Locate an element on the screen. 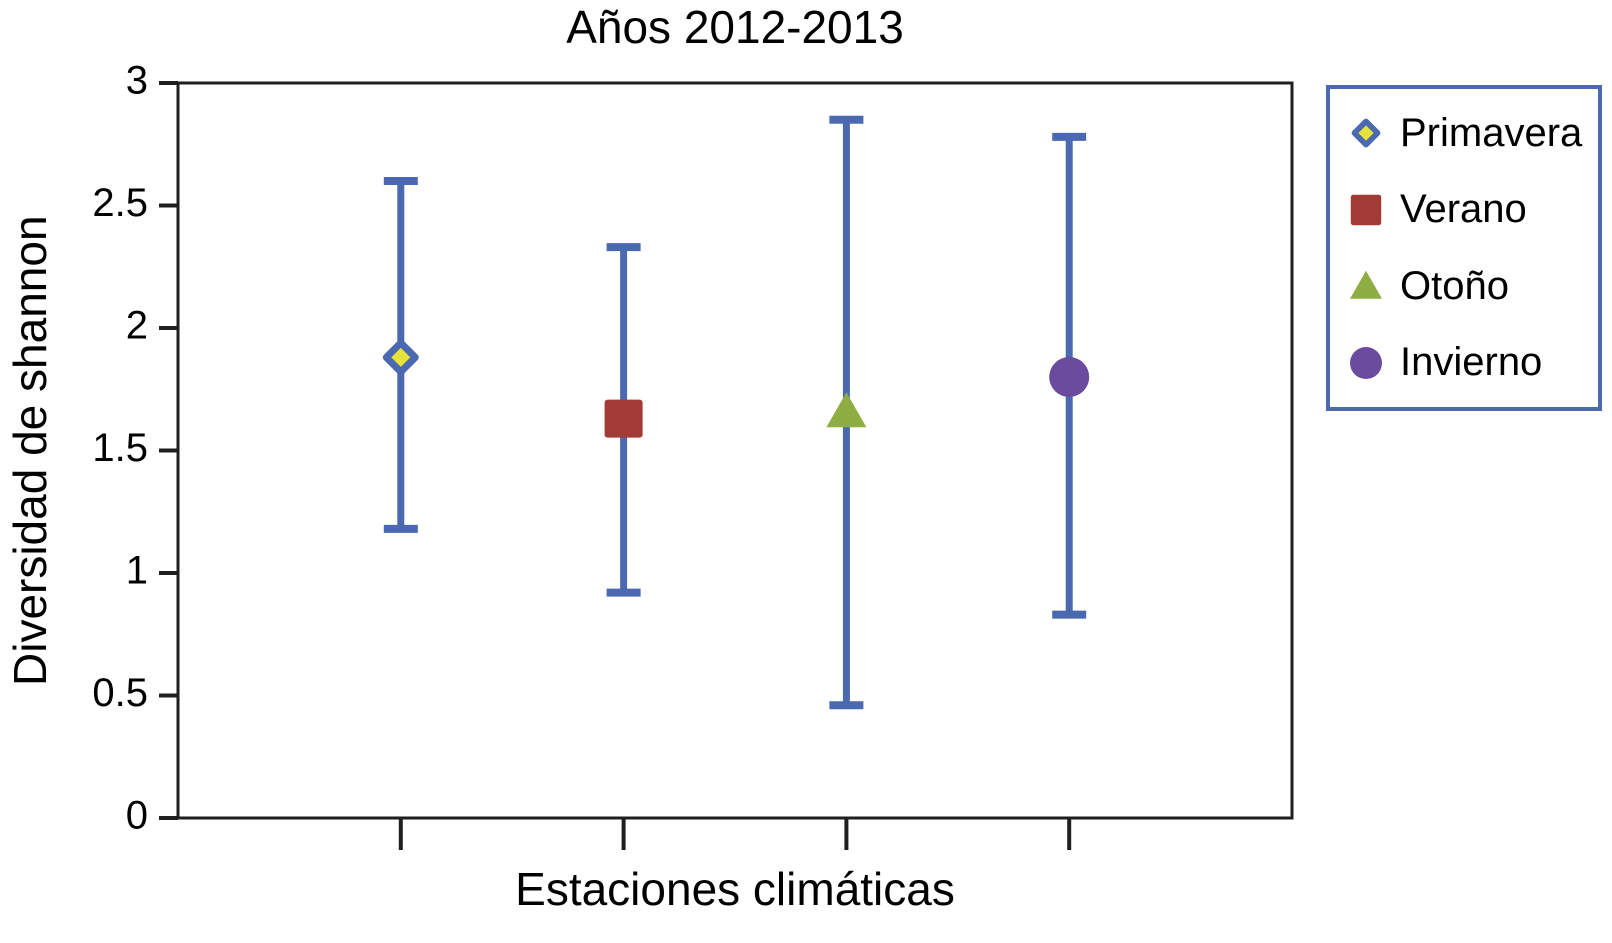 Image resolution: width=1612 pixels, height=943 pixels. legend-item-verano: Verano is located at coordinates (1471, 209).